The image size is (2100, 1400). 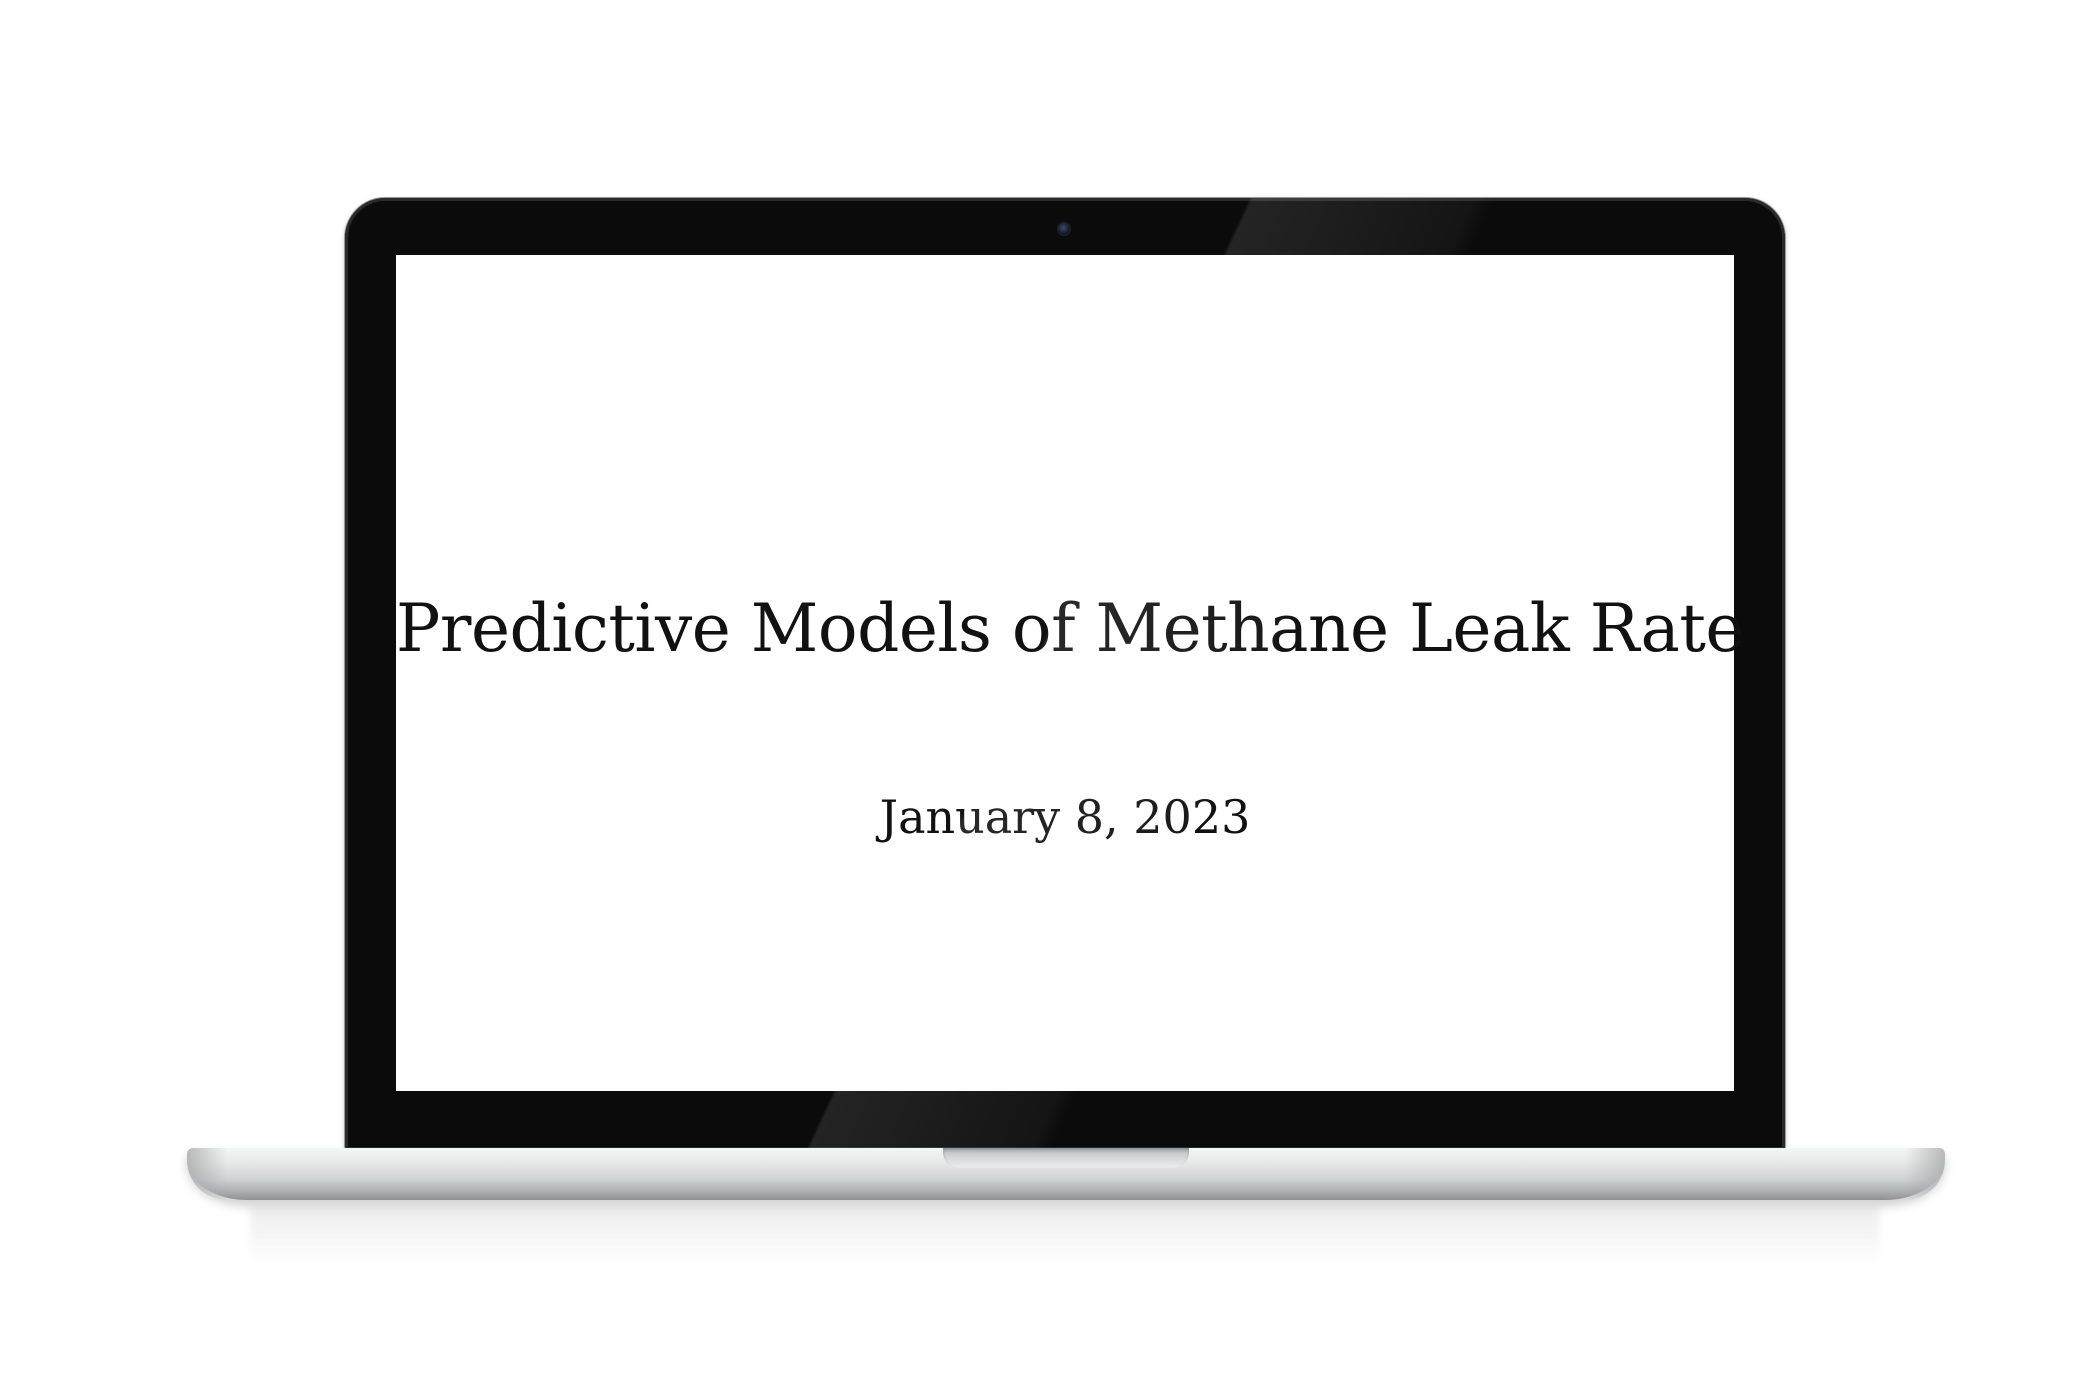 I want to click on base-edge-right, so click(x=1925, y=1174).